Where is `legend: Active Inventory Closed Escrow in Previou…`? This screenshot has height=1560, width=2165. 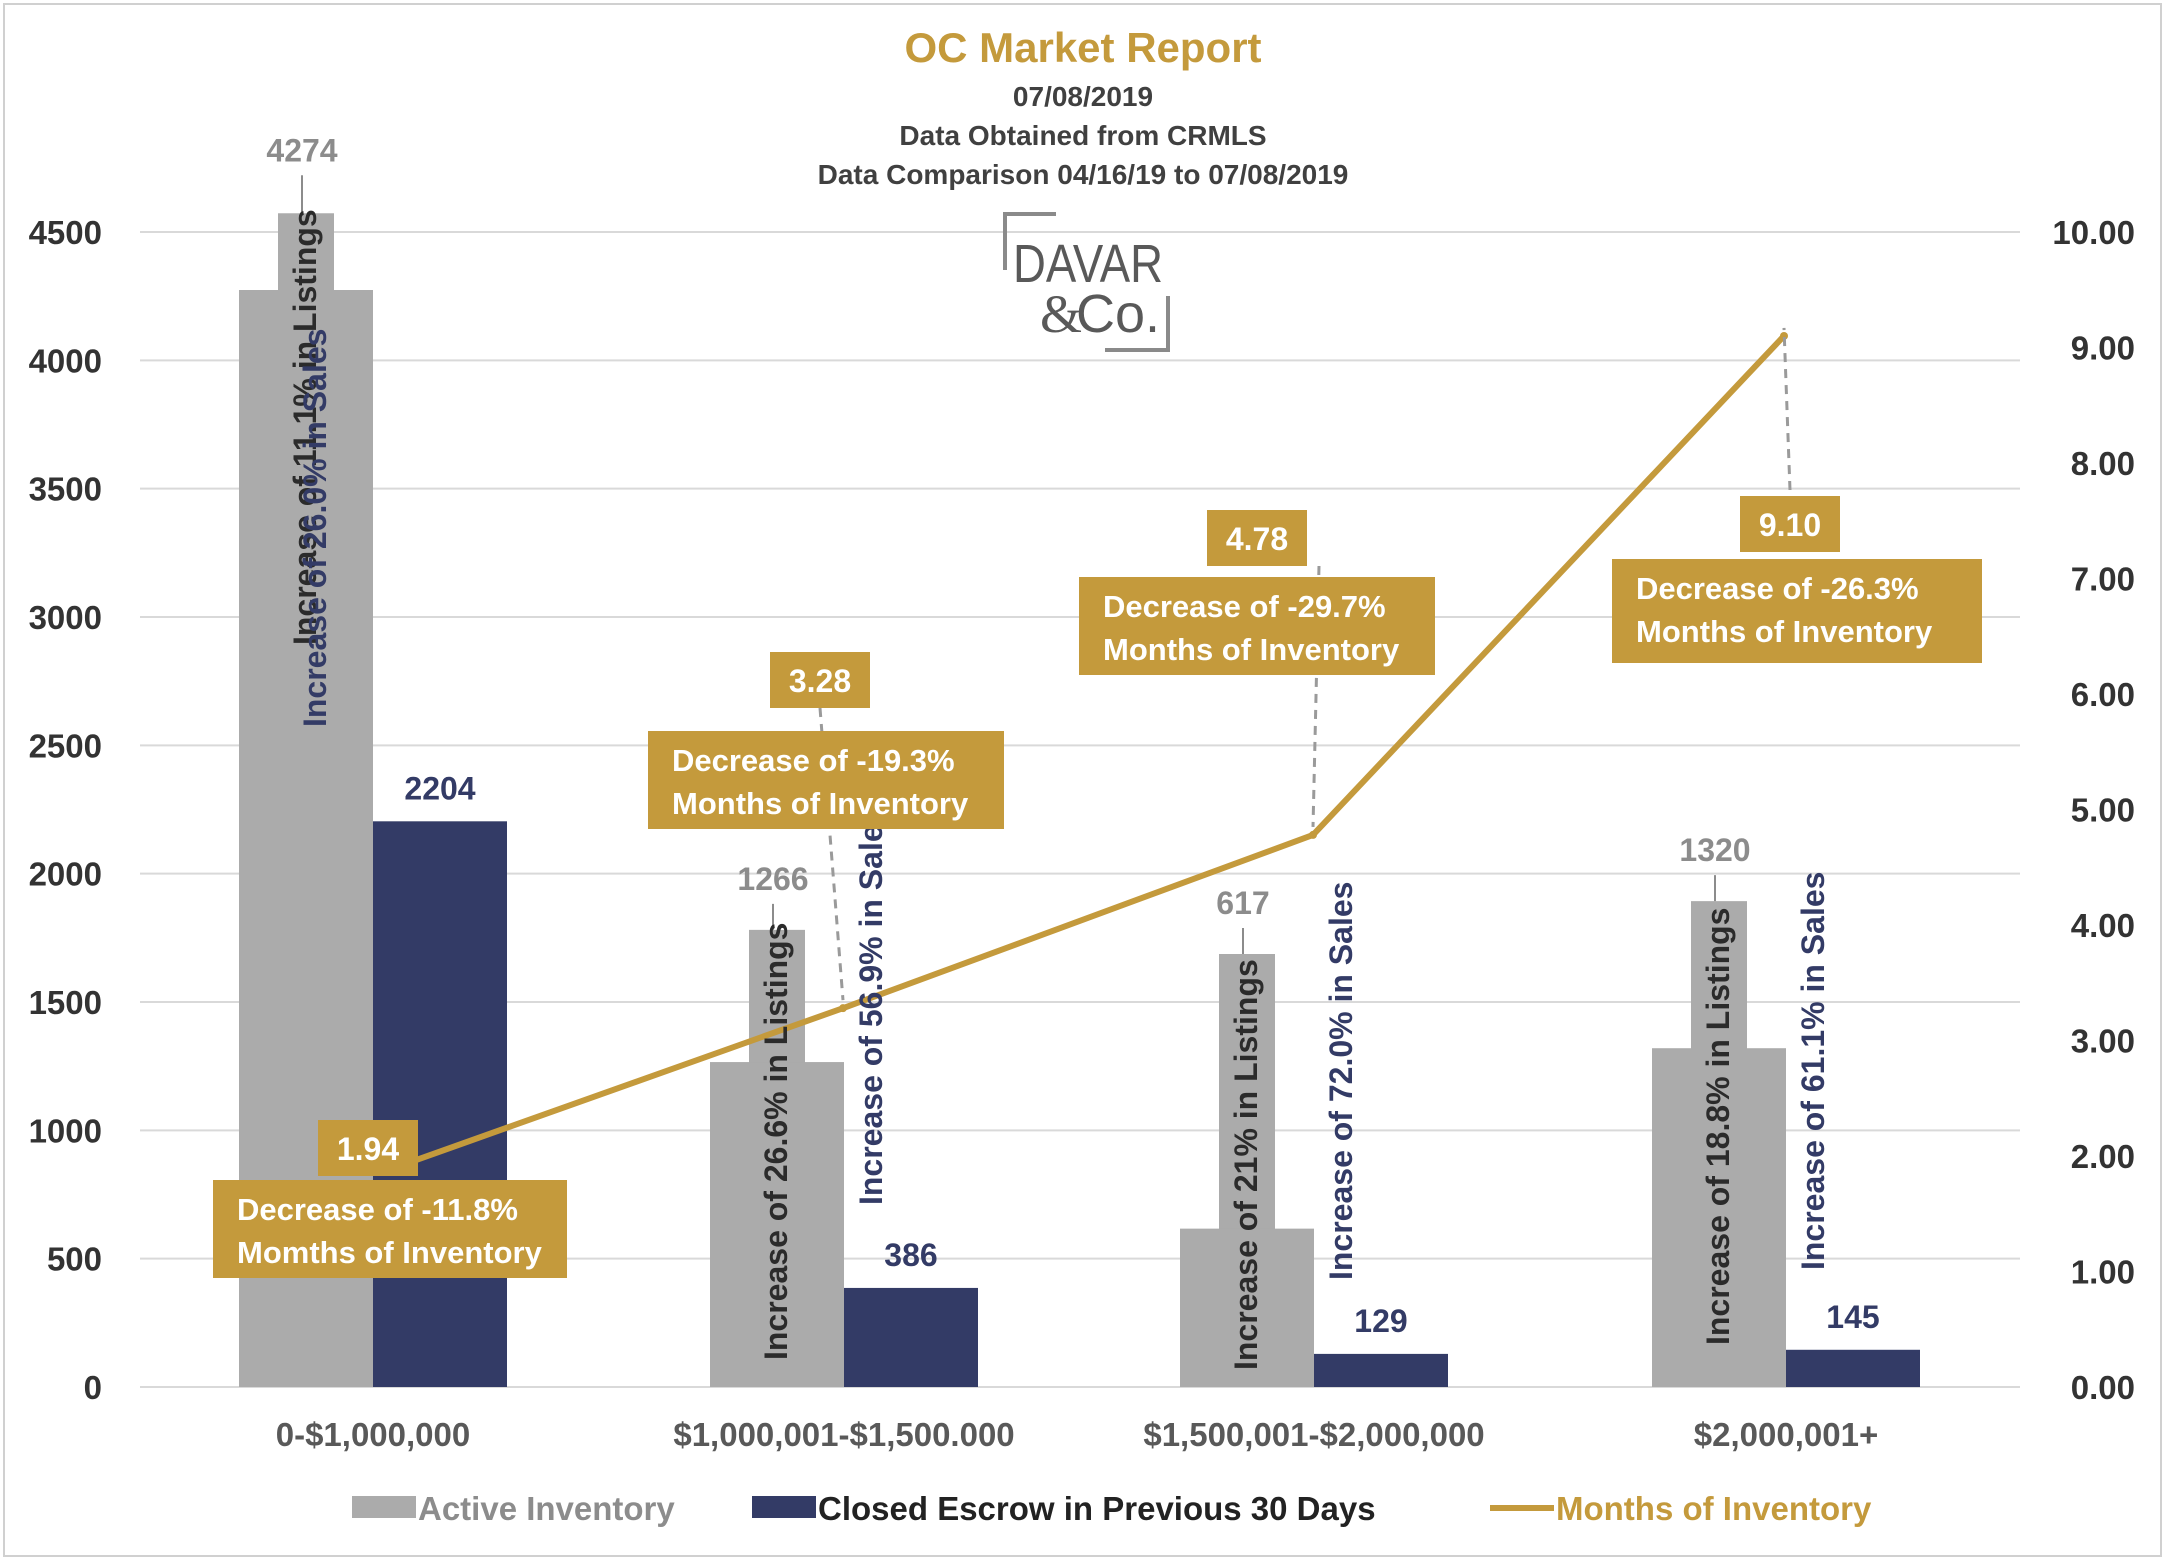 legend: Active Inventory Closed Escrow in Previou… is located at coordinates (1112, 1508).